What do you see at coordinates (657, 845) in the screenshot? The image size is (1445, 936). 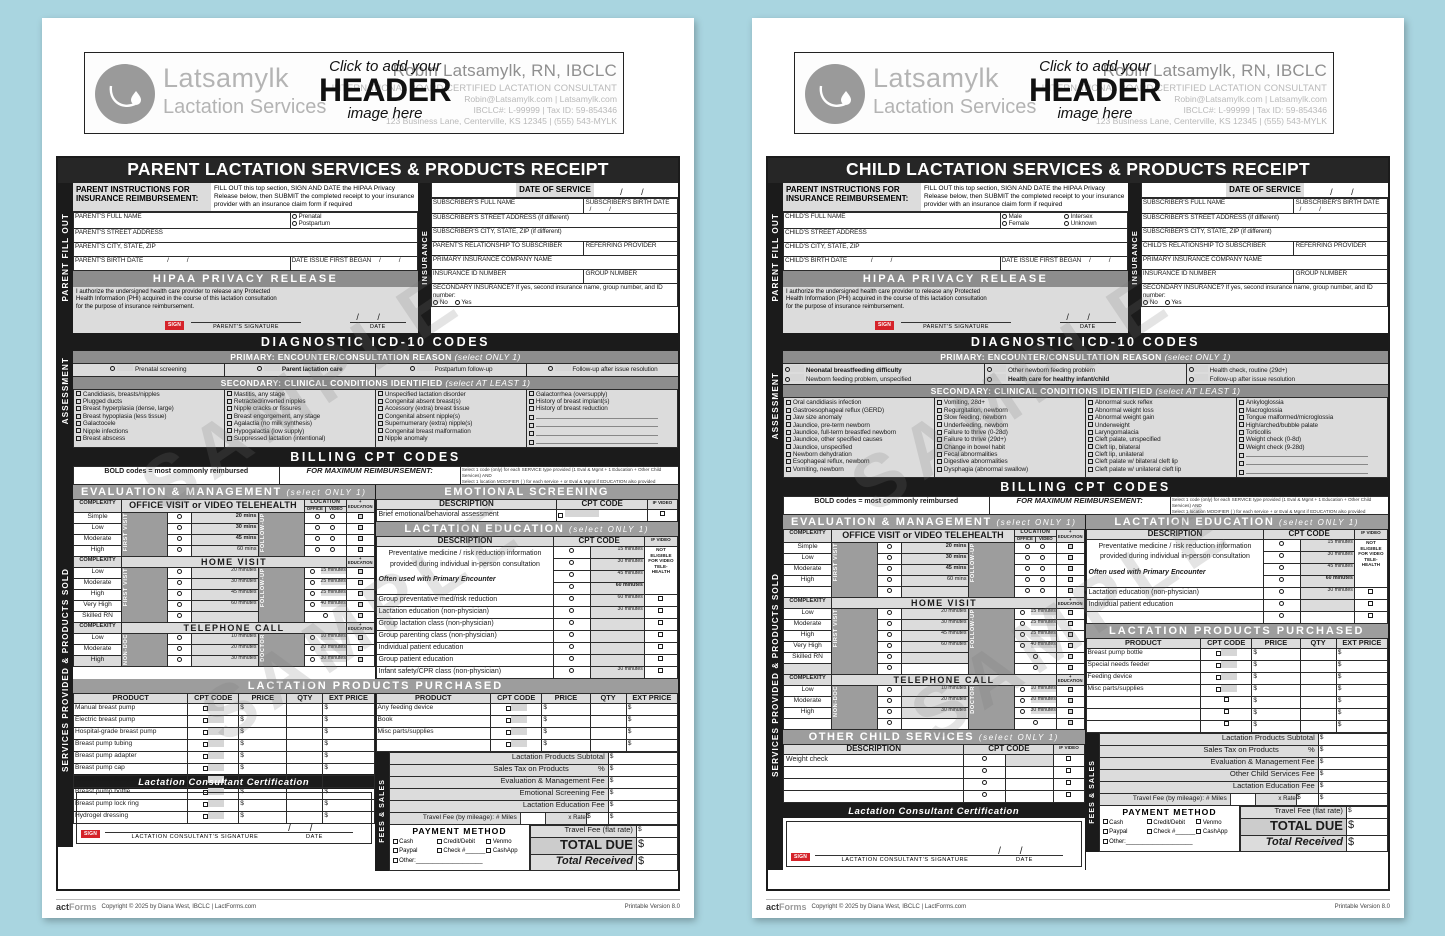 I see `total-due-value: $` at bounding box center [657, 845].